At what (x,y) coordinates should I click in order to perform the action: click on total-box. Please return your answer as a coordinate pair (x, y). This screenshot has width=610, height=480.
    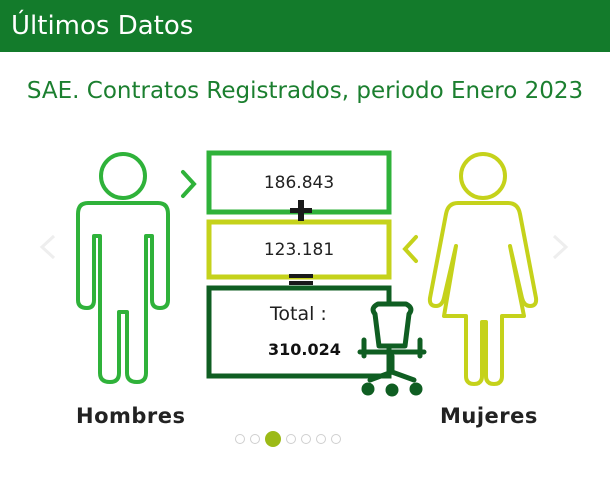
    Looking at the image, I should click on (299, 332).